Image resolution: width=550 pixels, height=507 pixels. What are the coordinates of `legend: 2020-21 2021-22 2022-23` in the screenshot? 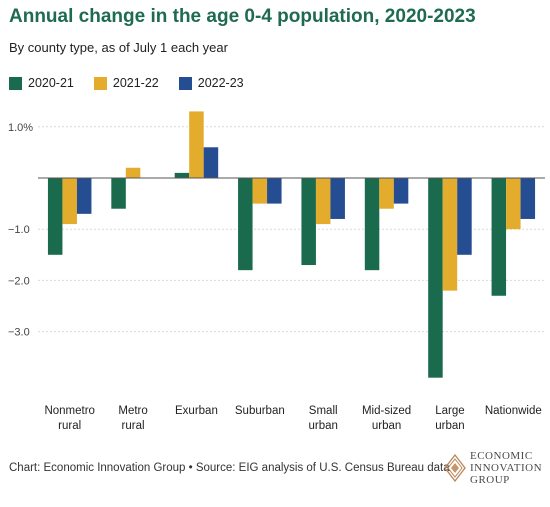 It's located at (126, 83).